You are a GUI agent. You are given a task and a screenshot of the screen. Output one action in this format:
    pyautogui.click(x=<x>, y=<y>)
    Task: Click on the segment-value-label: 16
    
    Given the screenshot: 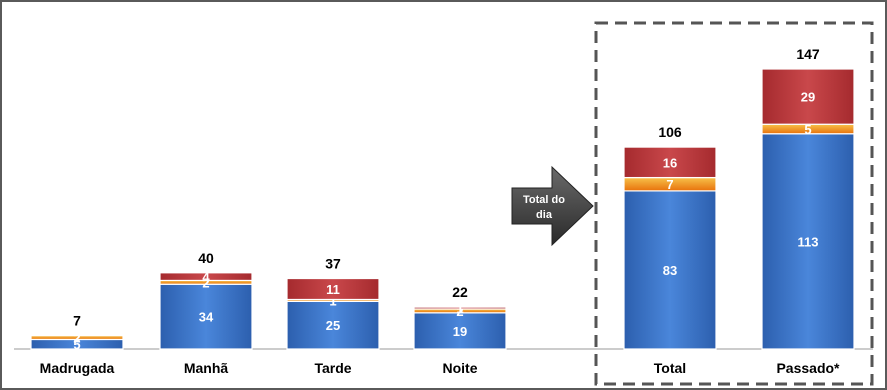 What is the action you would take?
    pyautogui.click(x=670, y=162)
    